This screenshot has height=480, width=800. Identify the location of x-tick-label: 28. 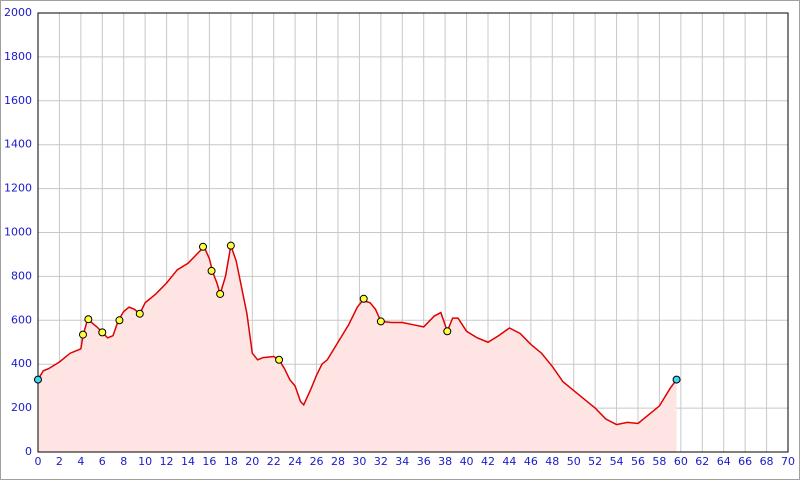
(338, 461).